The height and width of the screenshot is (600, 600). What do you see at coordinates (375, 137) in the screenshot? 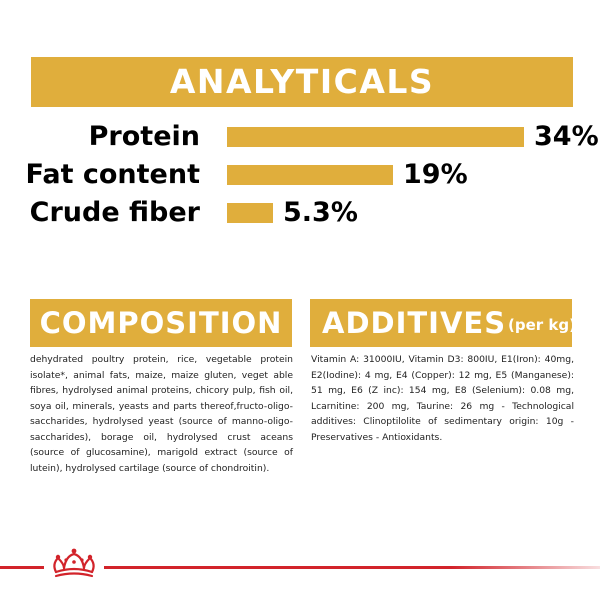
I see `row-bar-protein` at bounding box center [375, 137].